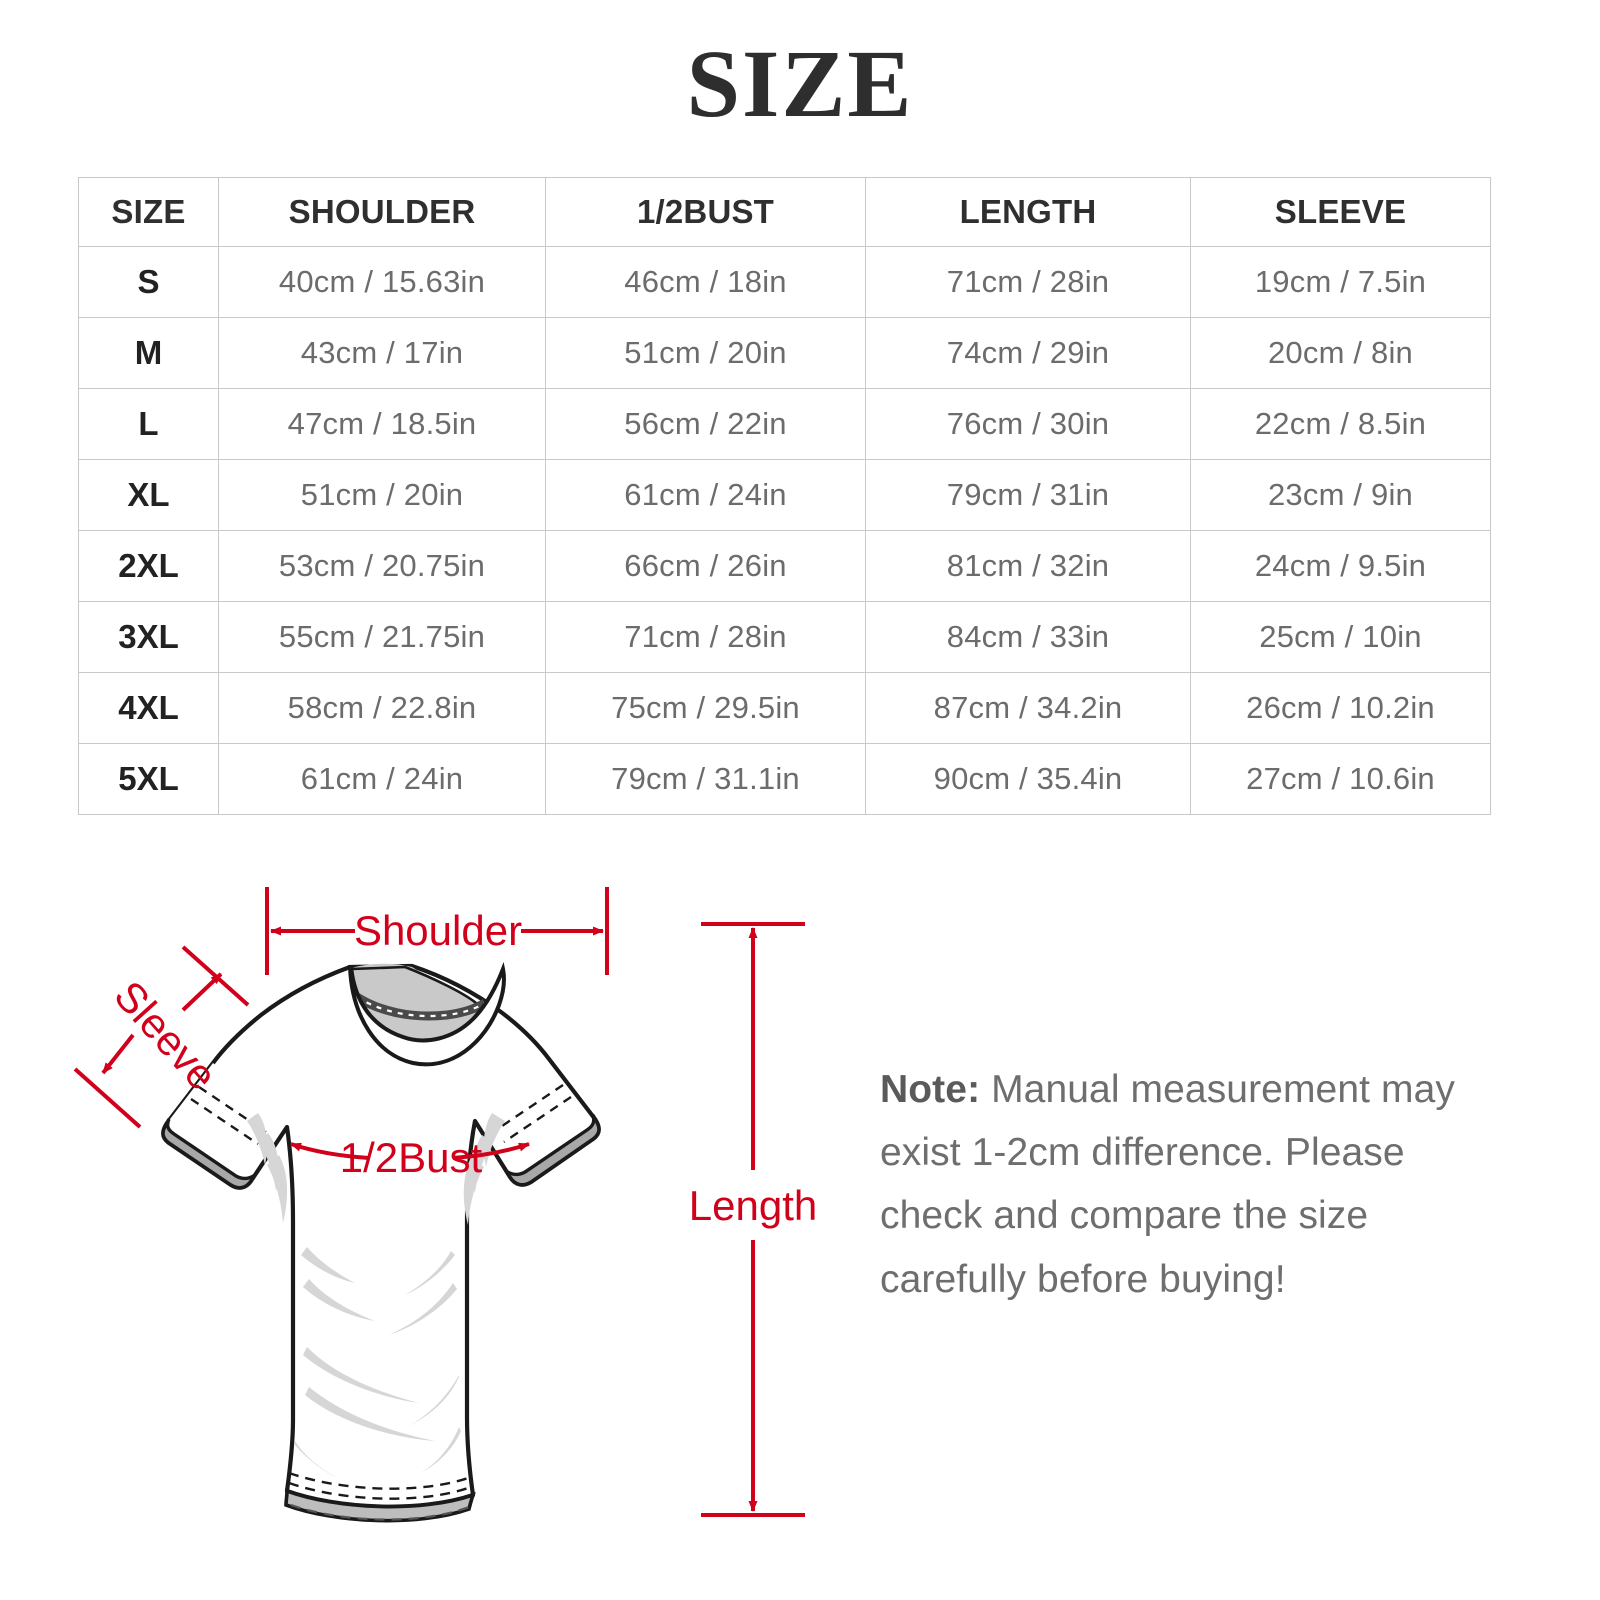 The width and height of the screenshot is (1600, 1600). Describe the element at coordinates (1028, 353) in the screenshot. I see `cell-length: 74cm / 29in` at that location.